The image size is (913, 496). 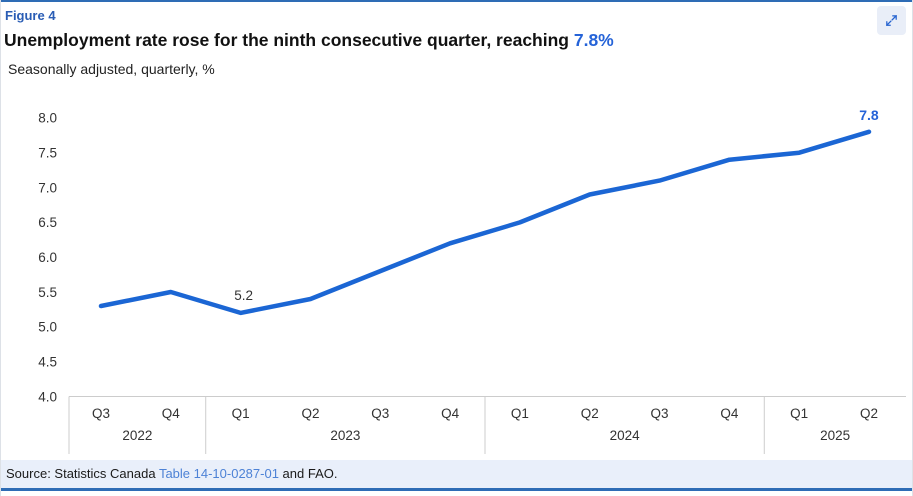 What do you see at coordinates (47, 327) in the screenshot?
I see `y-axis-tick-label: 5.0` at bounding box center [47, 327].